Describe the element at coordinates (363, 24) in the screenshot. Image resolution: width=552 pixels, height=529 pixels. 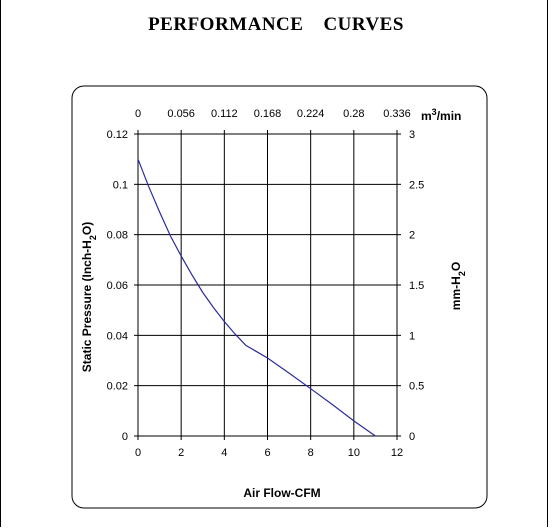
I see `title-part-2: CURVES` at that location.